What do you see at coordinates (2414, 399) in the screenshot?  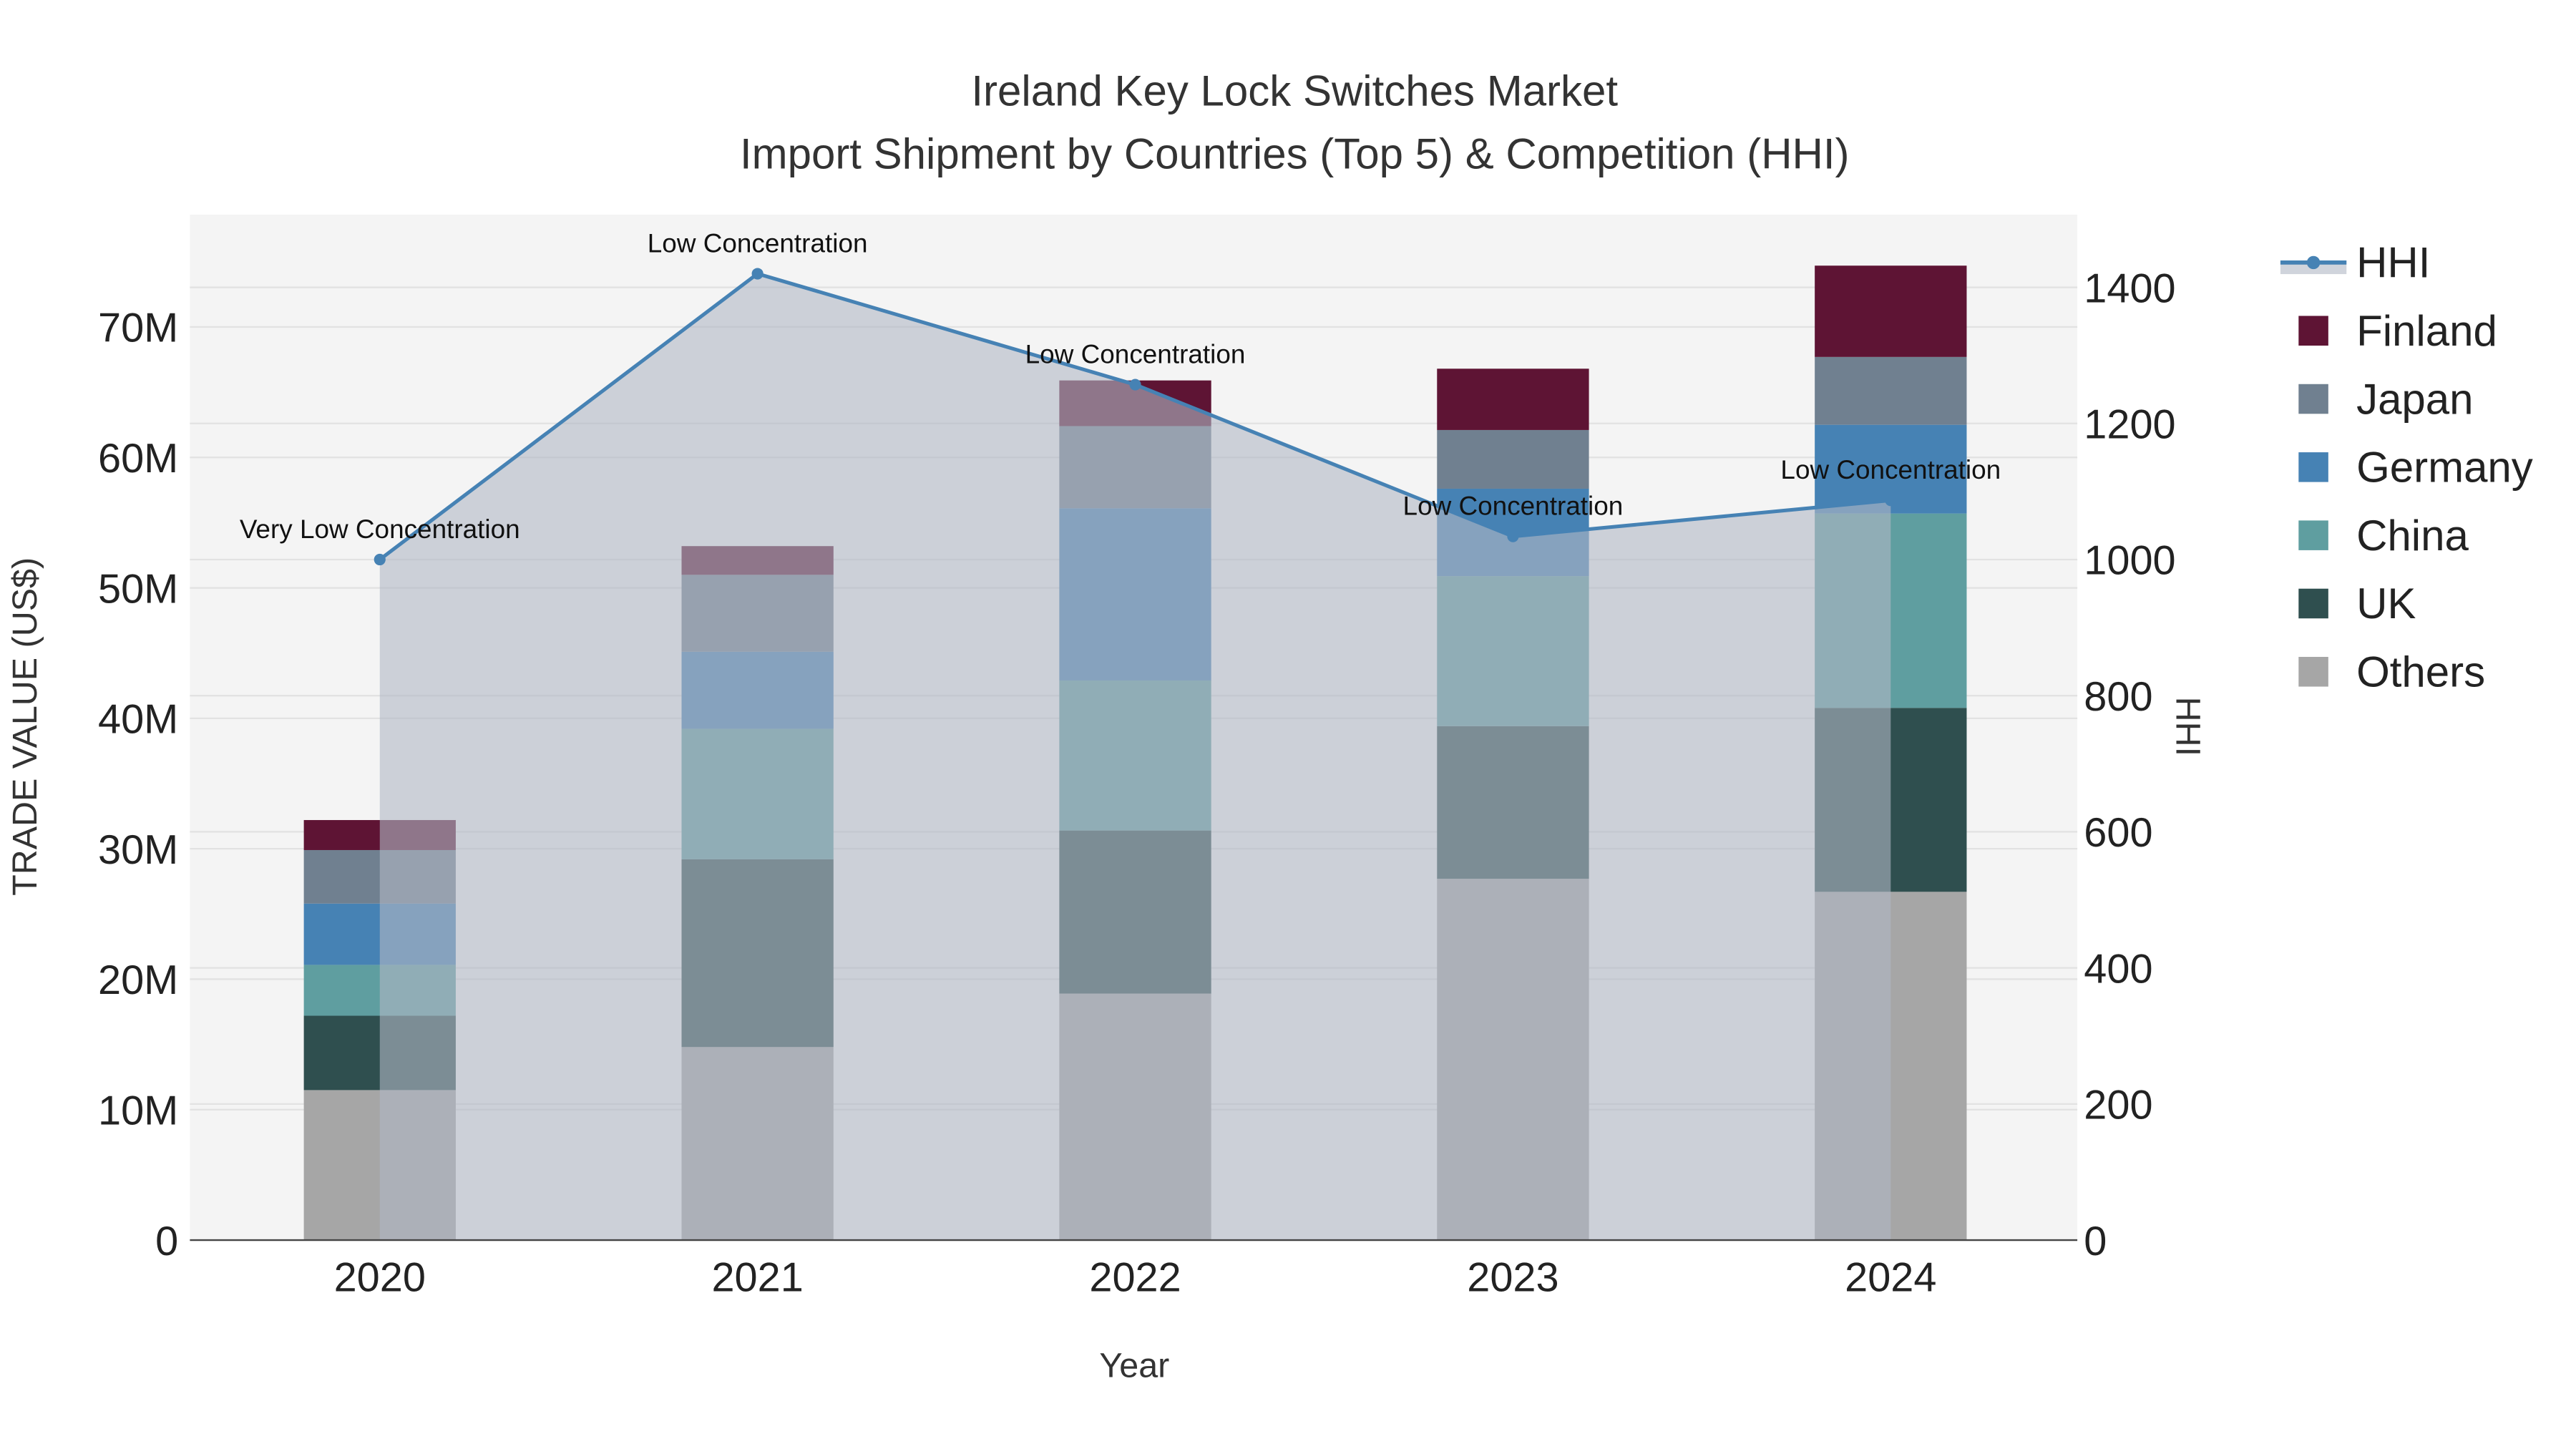 I see `legend-label: Japan` at bounding box center [2414, 399].